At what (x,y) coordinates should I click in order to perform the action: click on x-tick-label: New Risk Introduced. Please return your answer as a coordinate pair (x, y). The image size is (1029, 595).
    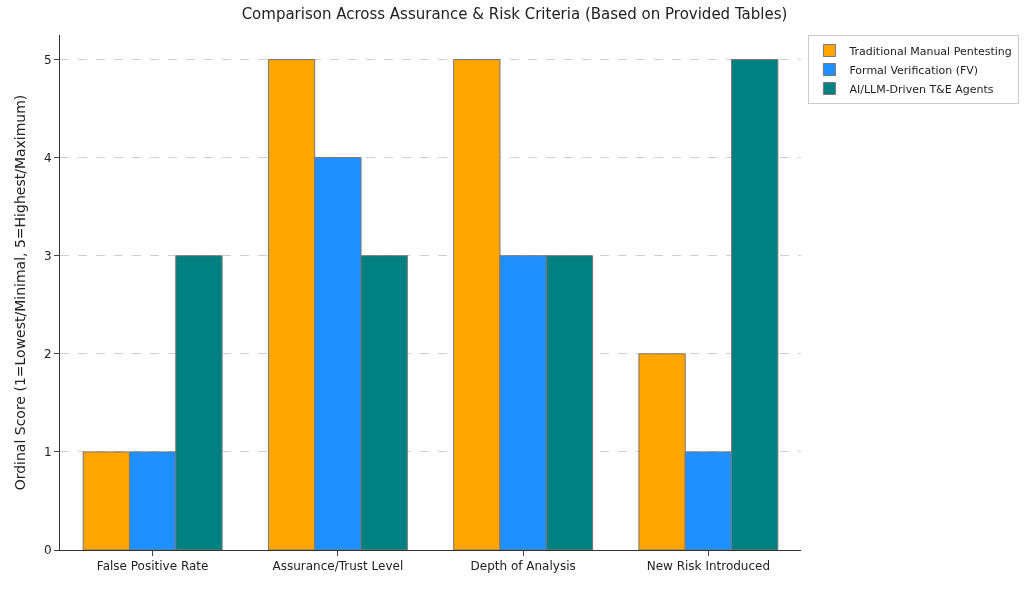
    Looking at the image, I should click on (708, 566).